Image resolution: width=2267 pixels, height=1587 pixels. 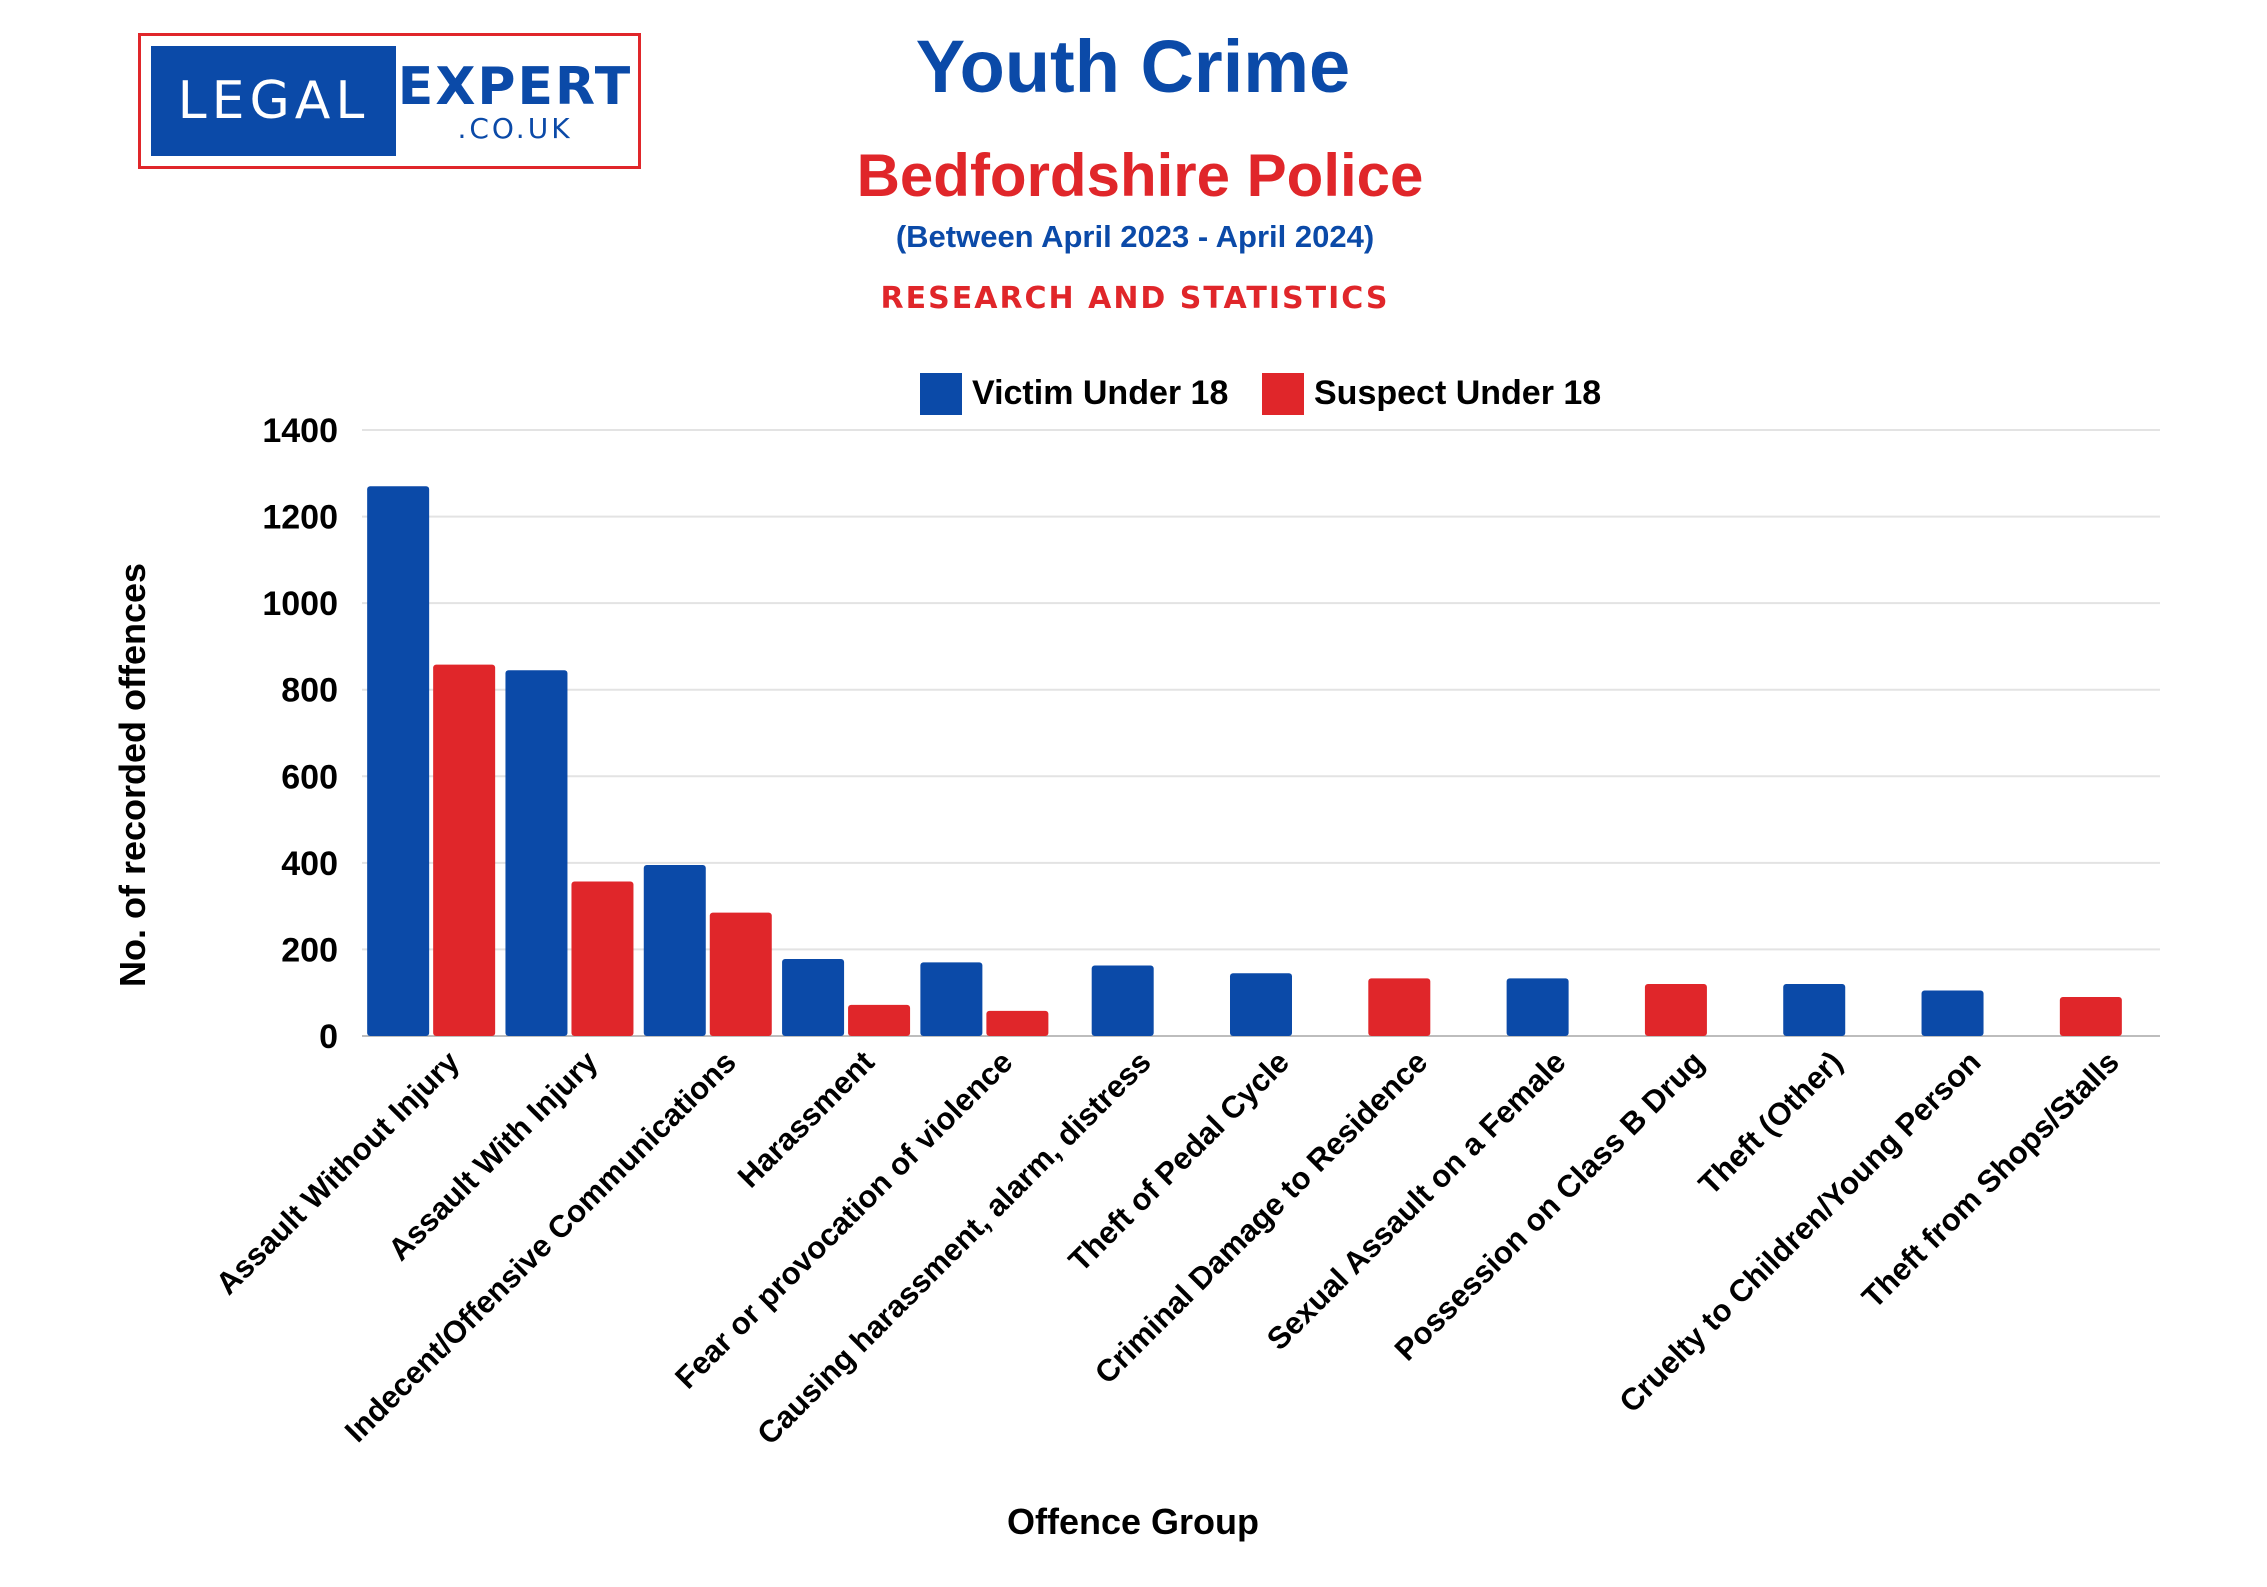 What do you see at coordinates (309, 691) in the screenshot?
I see `y-tick-label: 800` at bounding box center [309, 691].